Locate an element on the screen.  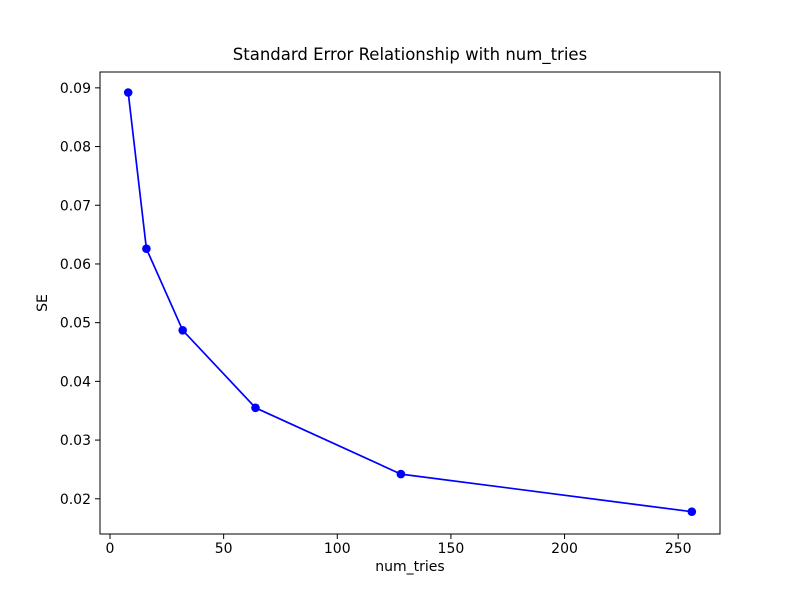
y-tick-label: 0.09 is located at coordinates (75, 89).